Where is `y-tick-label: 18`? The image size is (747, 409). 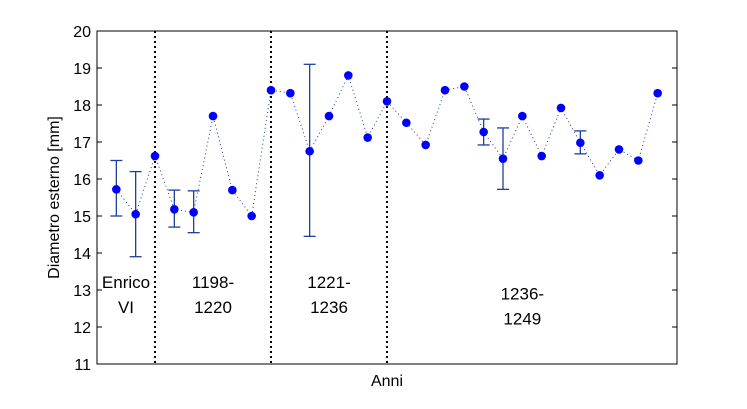 y-tick-label: 18 is located at coordinates (82, 106).